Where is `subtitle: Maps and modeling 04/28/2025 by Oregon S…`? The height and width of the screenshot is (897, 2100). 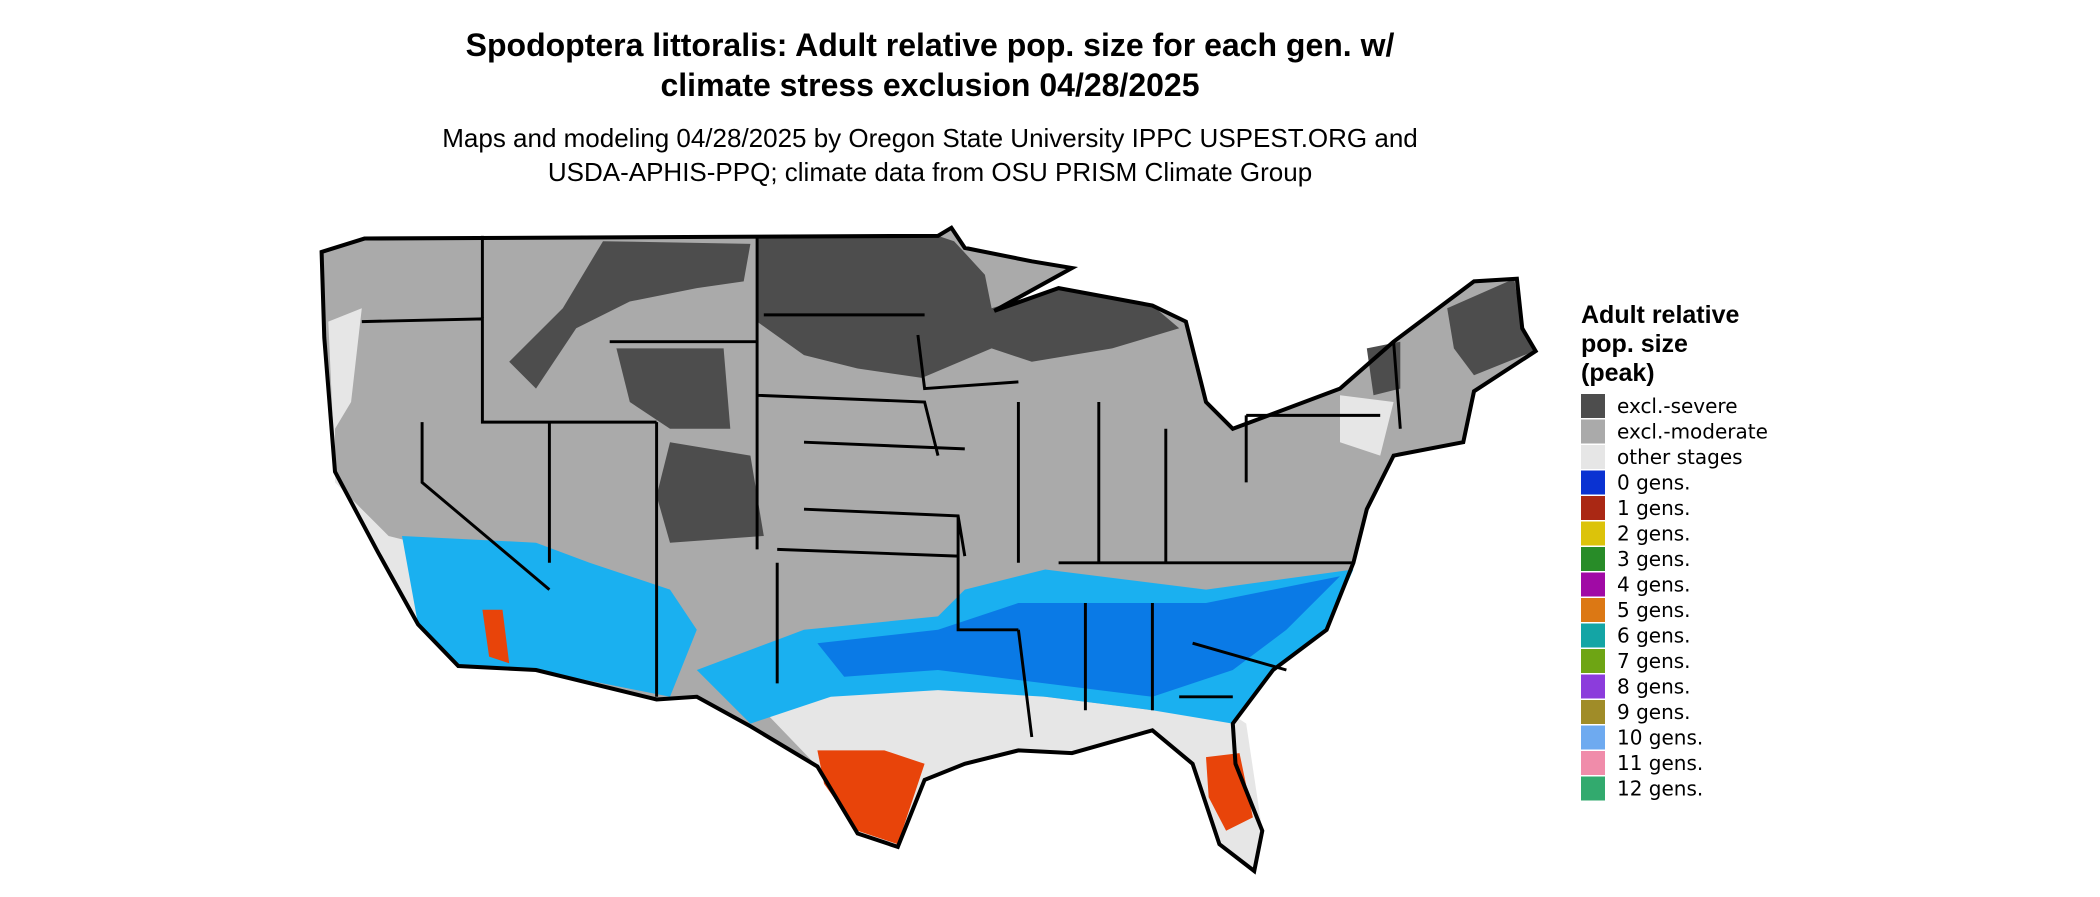
subtitle: Maps and modeling 04/28/2025 by Oregon S… is located at coordinates (930, 138).